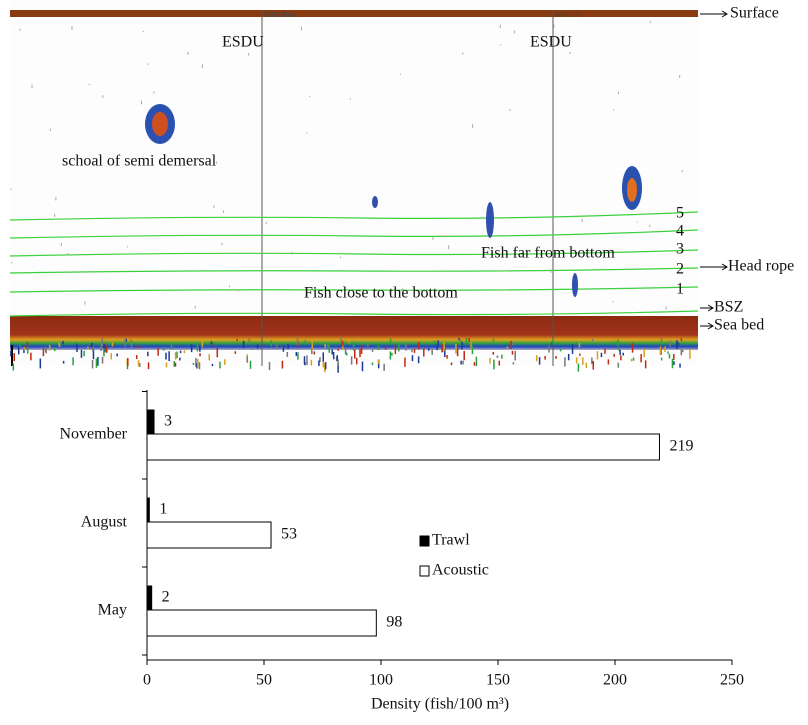 Image resolution: width=808 pixels, height=725 pixels. What do you see at coordinates (354, 234) in the screenshot?
I see `layer-line` at bounding box center [354, 234].